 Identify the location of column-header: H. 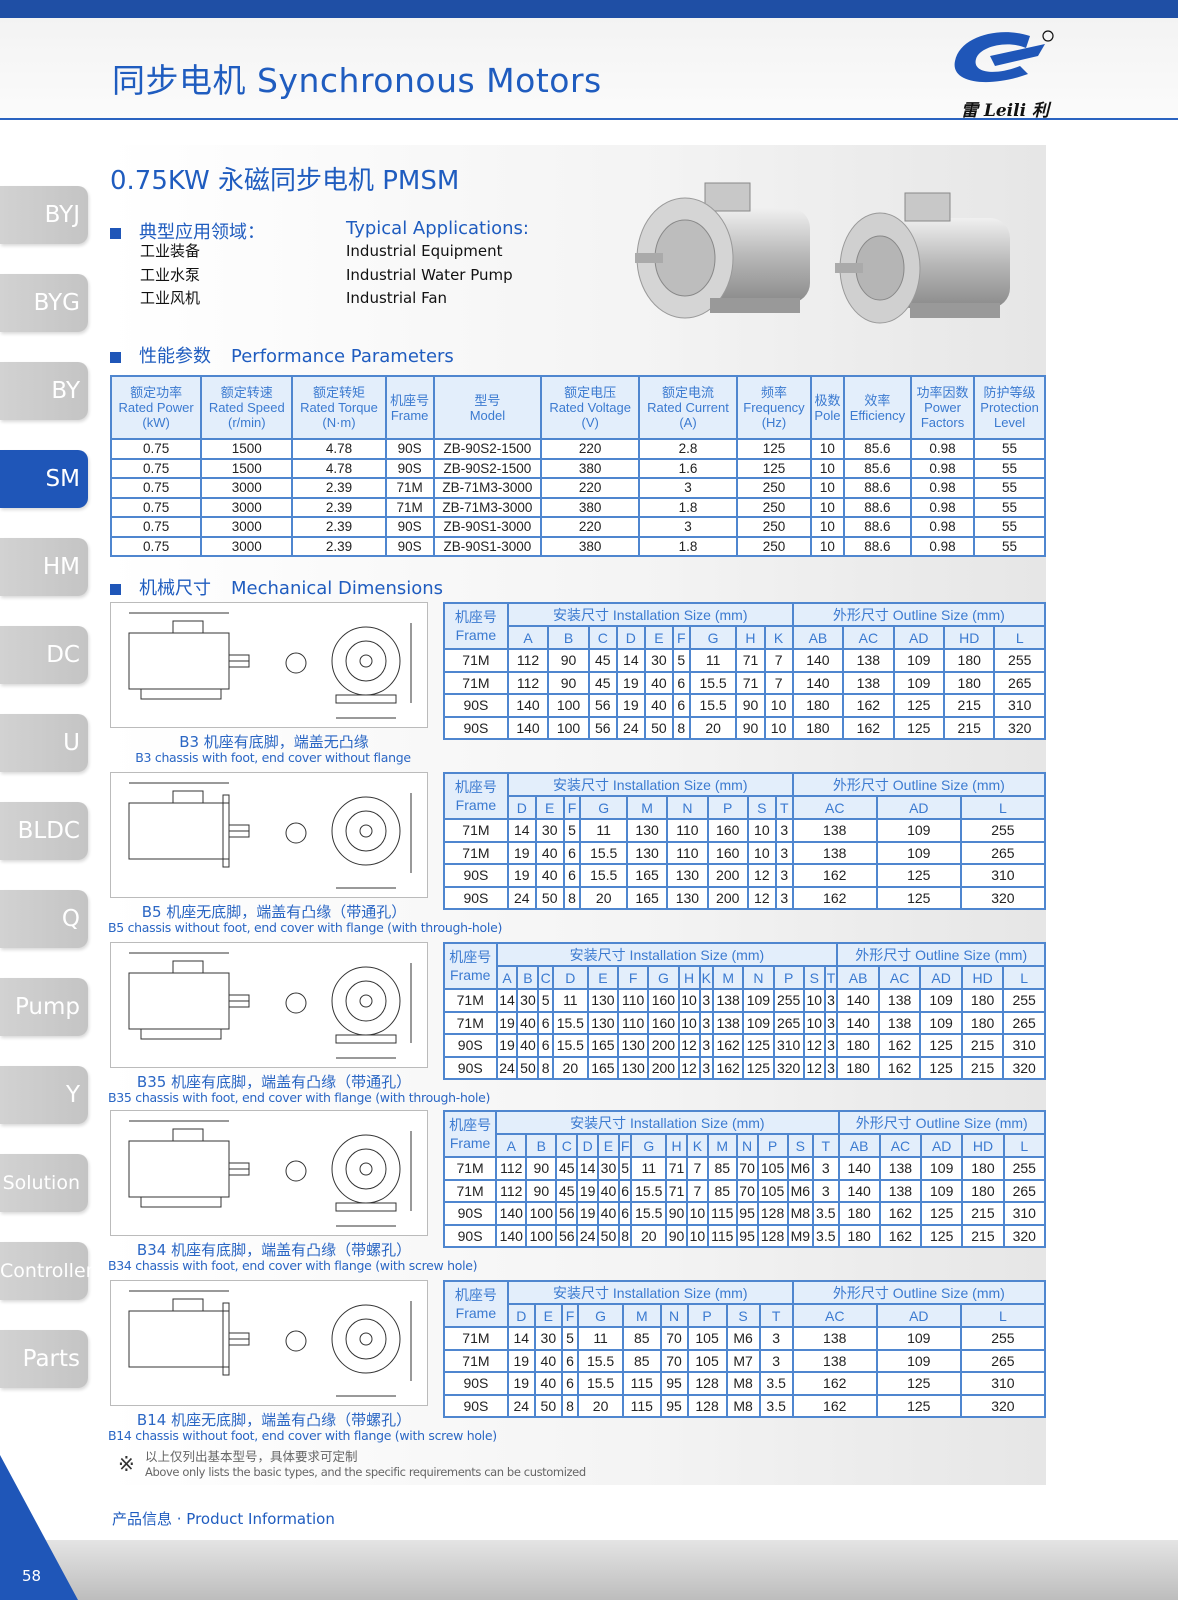
(689, 977).